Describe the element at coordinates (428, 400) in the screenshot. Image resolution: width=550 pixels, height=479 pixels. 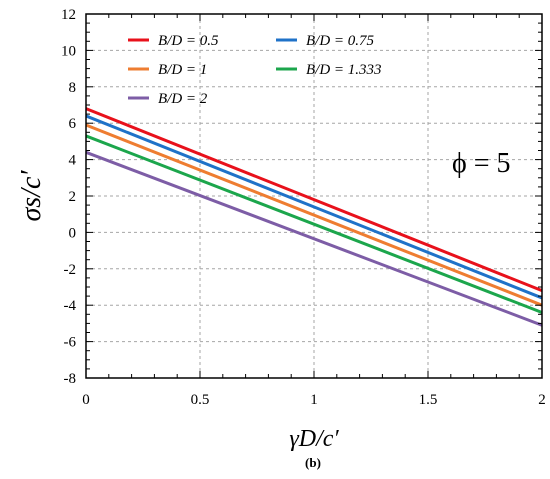
I see `x-tick-label: 1.5` at that location.